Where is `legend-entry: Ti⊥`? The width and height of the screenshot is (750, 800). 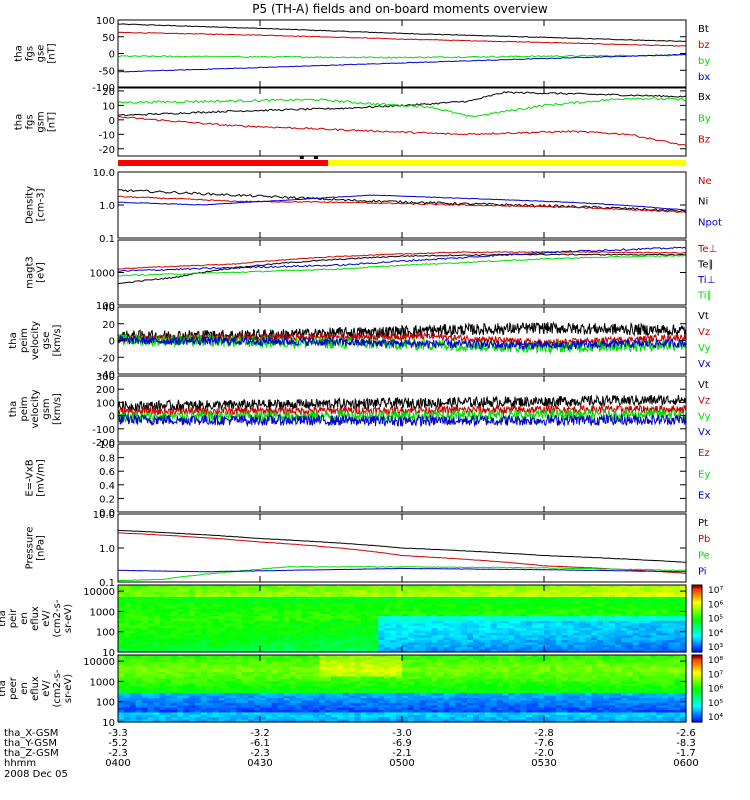
legend-entry: Ti⊥ is located at coordinates (706, 280).